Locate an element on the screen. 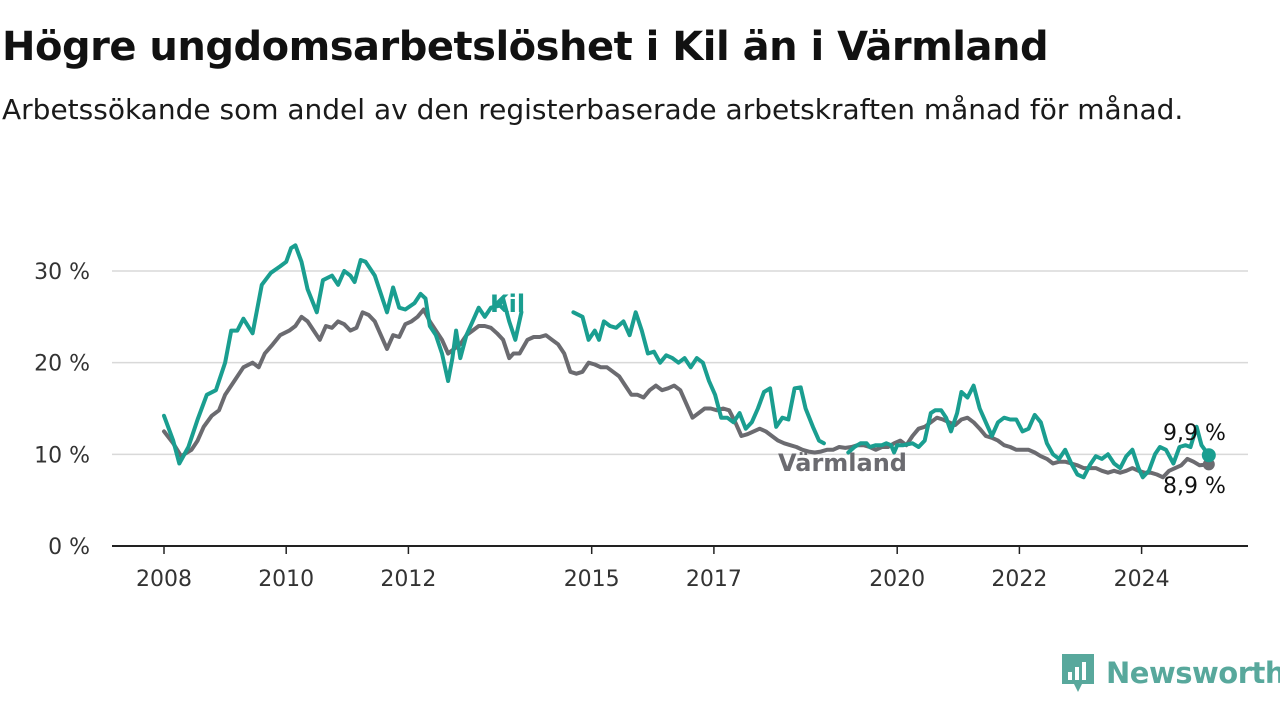  x-tick-label: 2012 is located at coordinates (408, 579).